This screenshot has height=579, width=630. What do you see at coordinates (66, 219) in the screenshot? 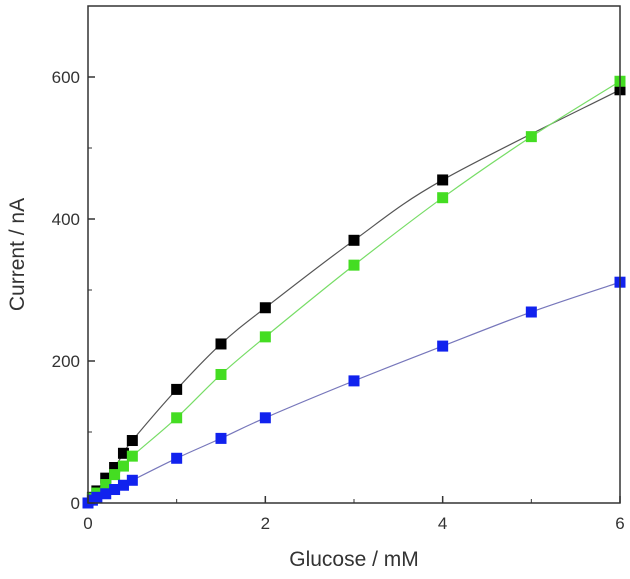
I see `y-tick-label: 400` at bounding box center [66, 219].